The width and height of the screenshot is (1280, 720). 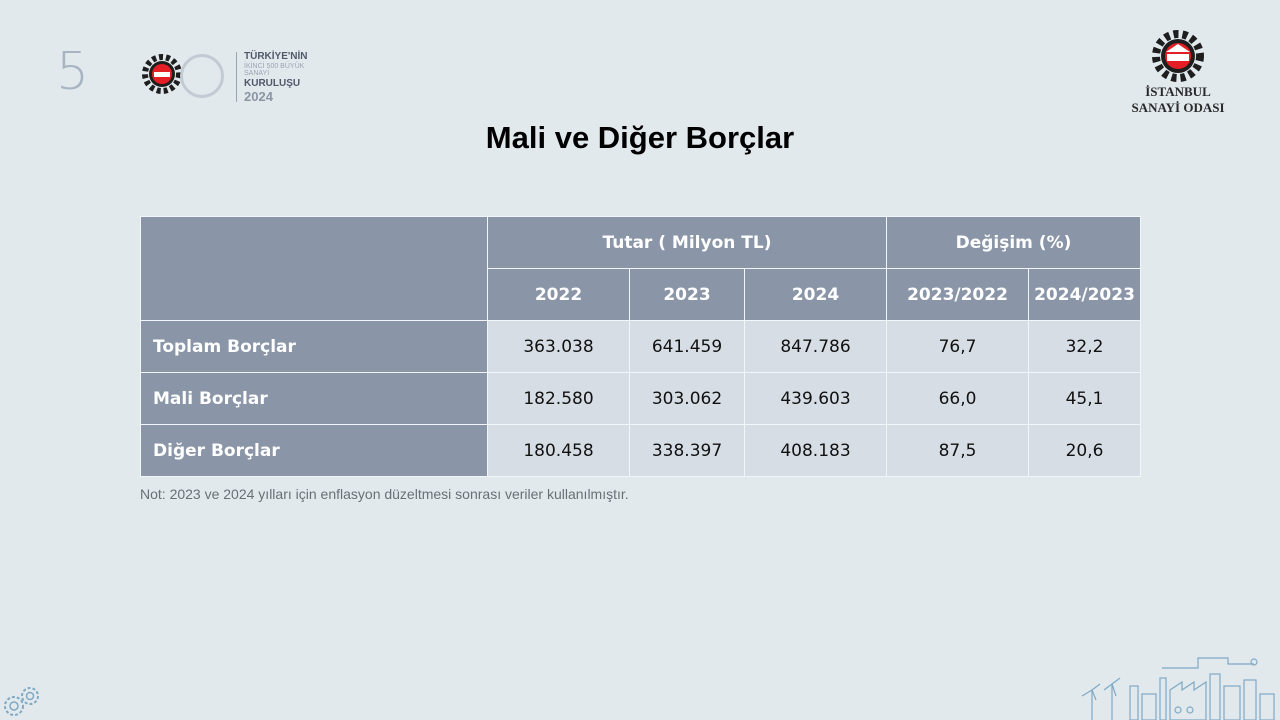 What do you see at coordinates (1178, 91) in the screenshot?
I see `iso-name-line1: İSTANBUL` at bounding box center [1178, 91].